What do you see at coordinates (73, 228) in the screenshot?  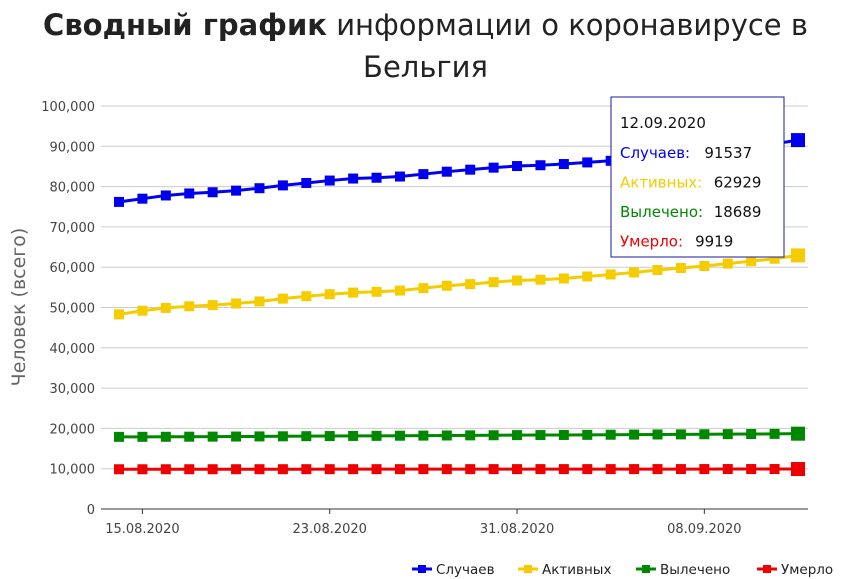 I see `y-tick-label: 70,000` at bounding box center [73, 228].